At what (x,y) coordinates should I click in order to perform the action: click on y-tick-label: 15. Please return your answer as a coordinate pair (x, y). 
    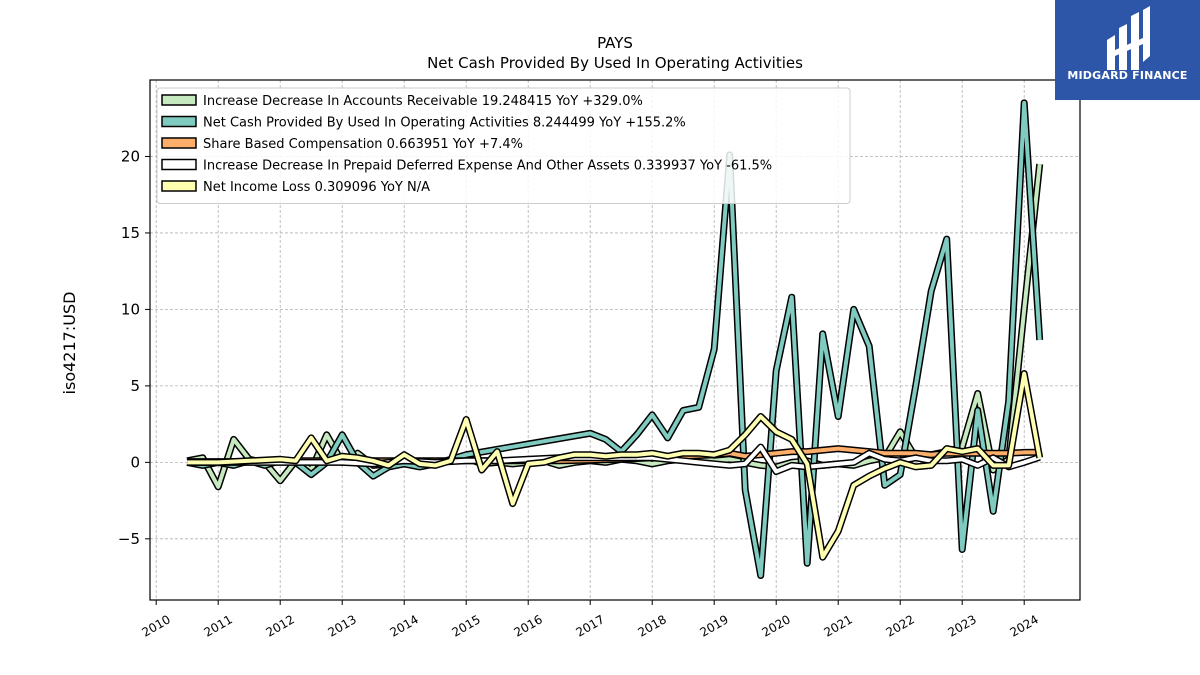
    Looking at the image, I should click on (130, 233).